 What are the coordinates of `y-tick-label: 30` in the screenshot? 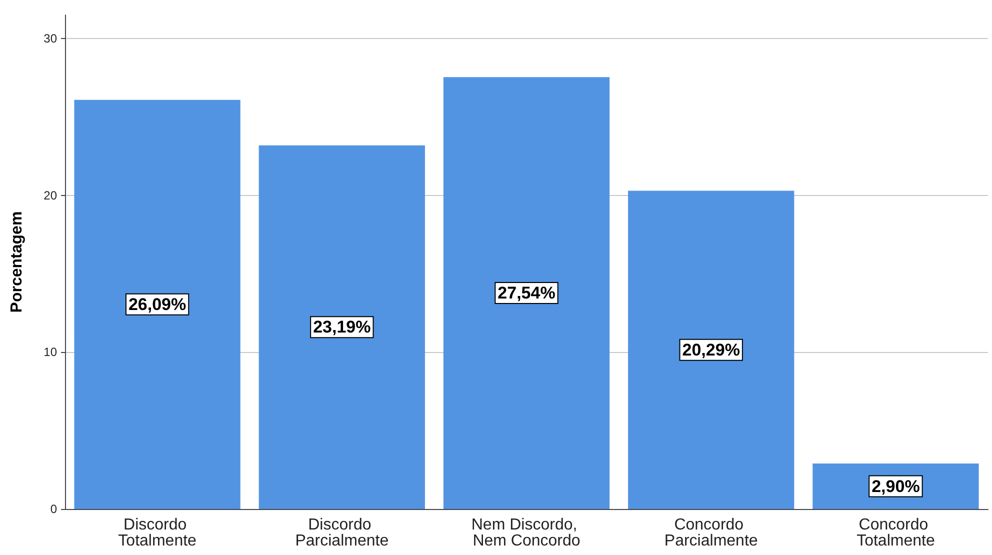 It's located at (51, 39).